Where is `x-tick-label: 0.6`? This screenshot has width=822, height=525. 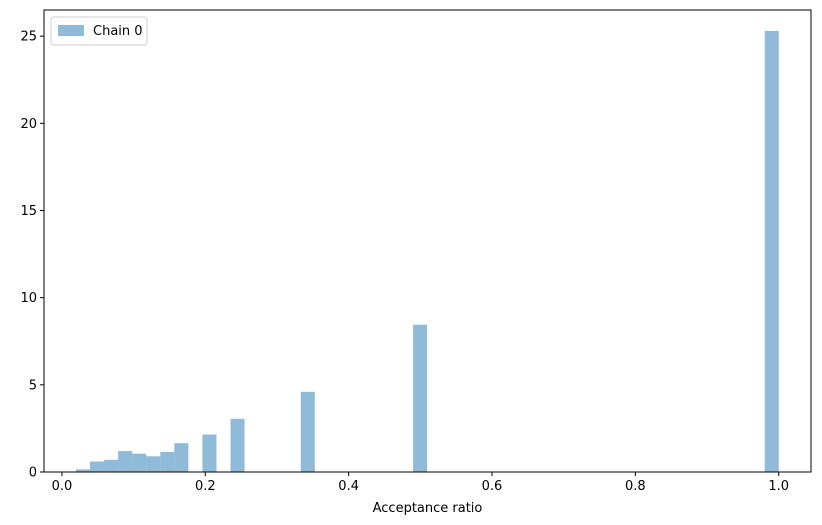
x-tick-label: 0.6 is located at coordinates (492, 486).